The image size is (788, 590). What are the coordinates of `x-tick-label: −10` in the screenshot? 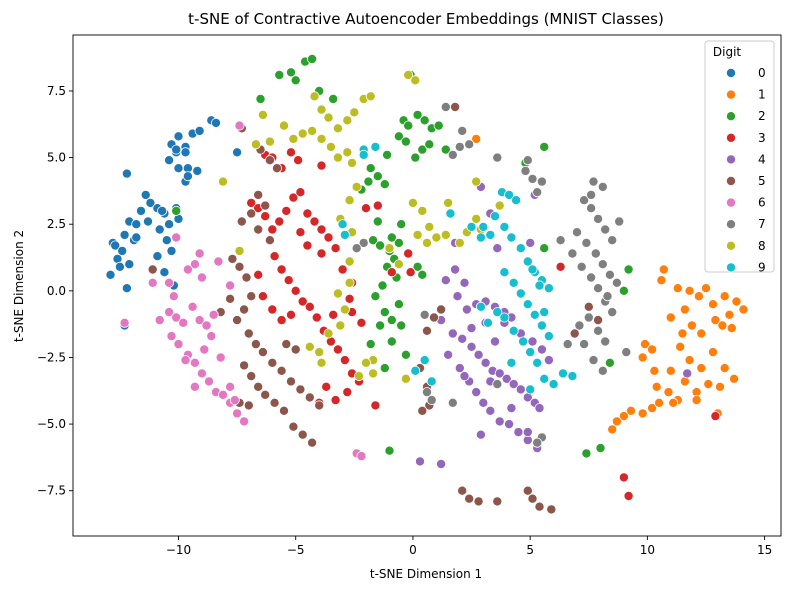 It's located at (178, 550).